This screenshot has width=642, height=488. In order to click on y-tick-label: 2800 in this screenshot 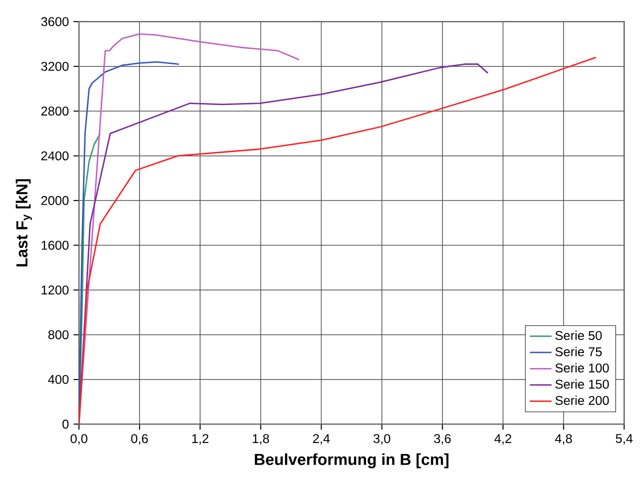, I will do `click(55, 111)`.